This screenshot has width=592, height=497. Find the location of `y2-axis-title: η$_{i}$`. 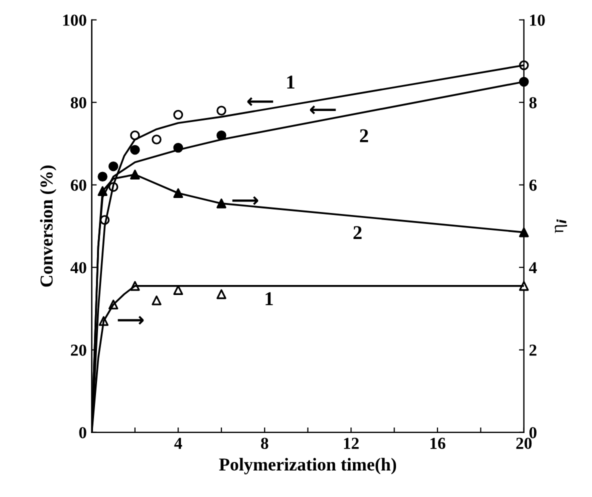

y2-axis-title: η$_{i}$ is located at coordinates (561, 226).